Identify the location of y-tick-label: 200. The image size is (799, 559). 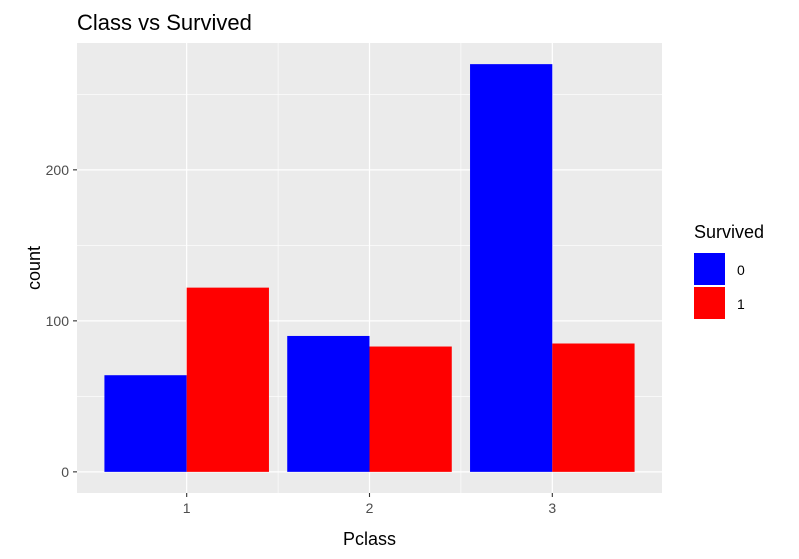
(58, 170).